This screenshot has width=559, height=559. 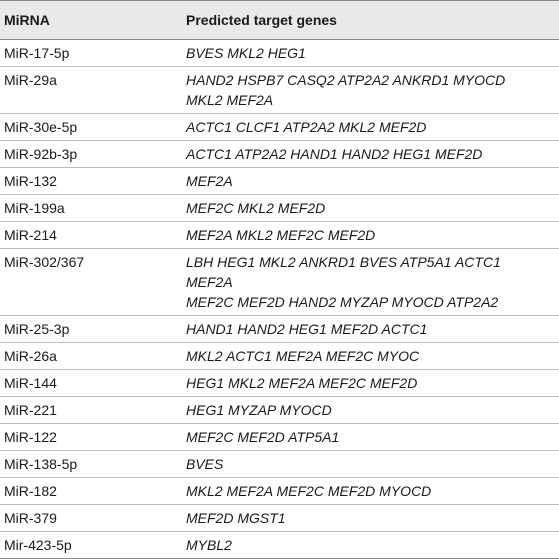 I want to click on mirna-name: MiR-25-3p, so click(x=37, y=329).